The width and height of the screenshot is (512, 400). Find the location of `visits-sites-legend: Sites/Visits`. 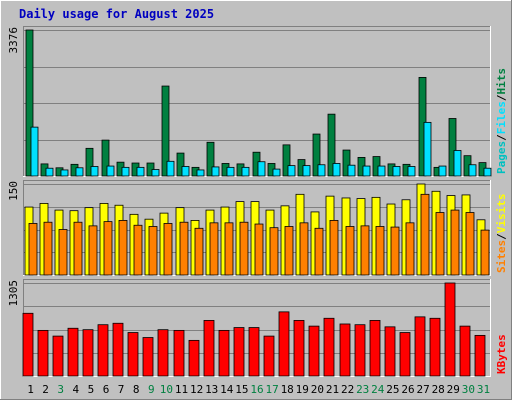

visits-sites-legend: Sites/Visits is located at coordinates (501, 234).